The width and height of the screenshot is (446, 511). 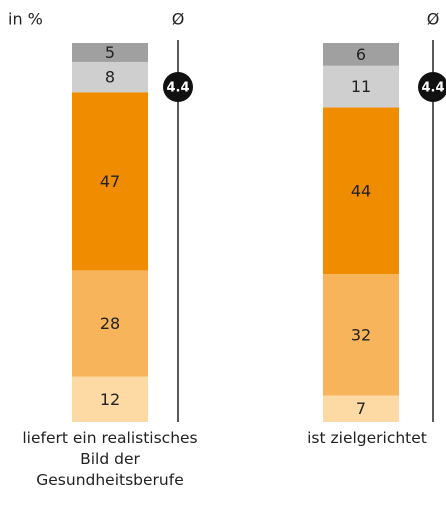 I want to click on data-label: 8, so click(x=110, y=77).